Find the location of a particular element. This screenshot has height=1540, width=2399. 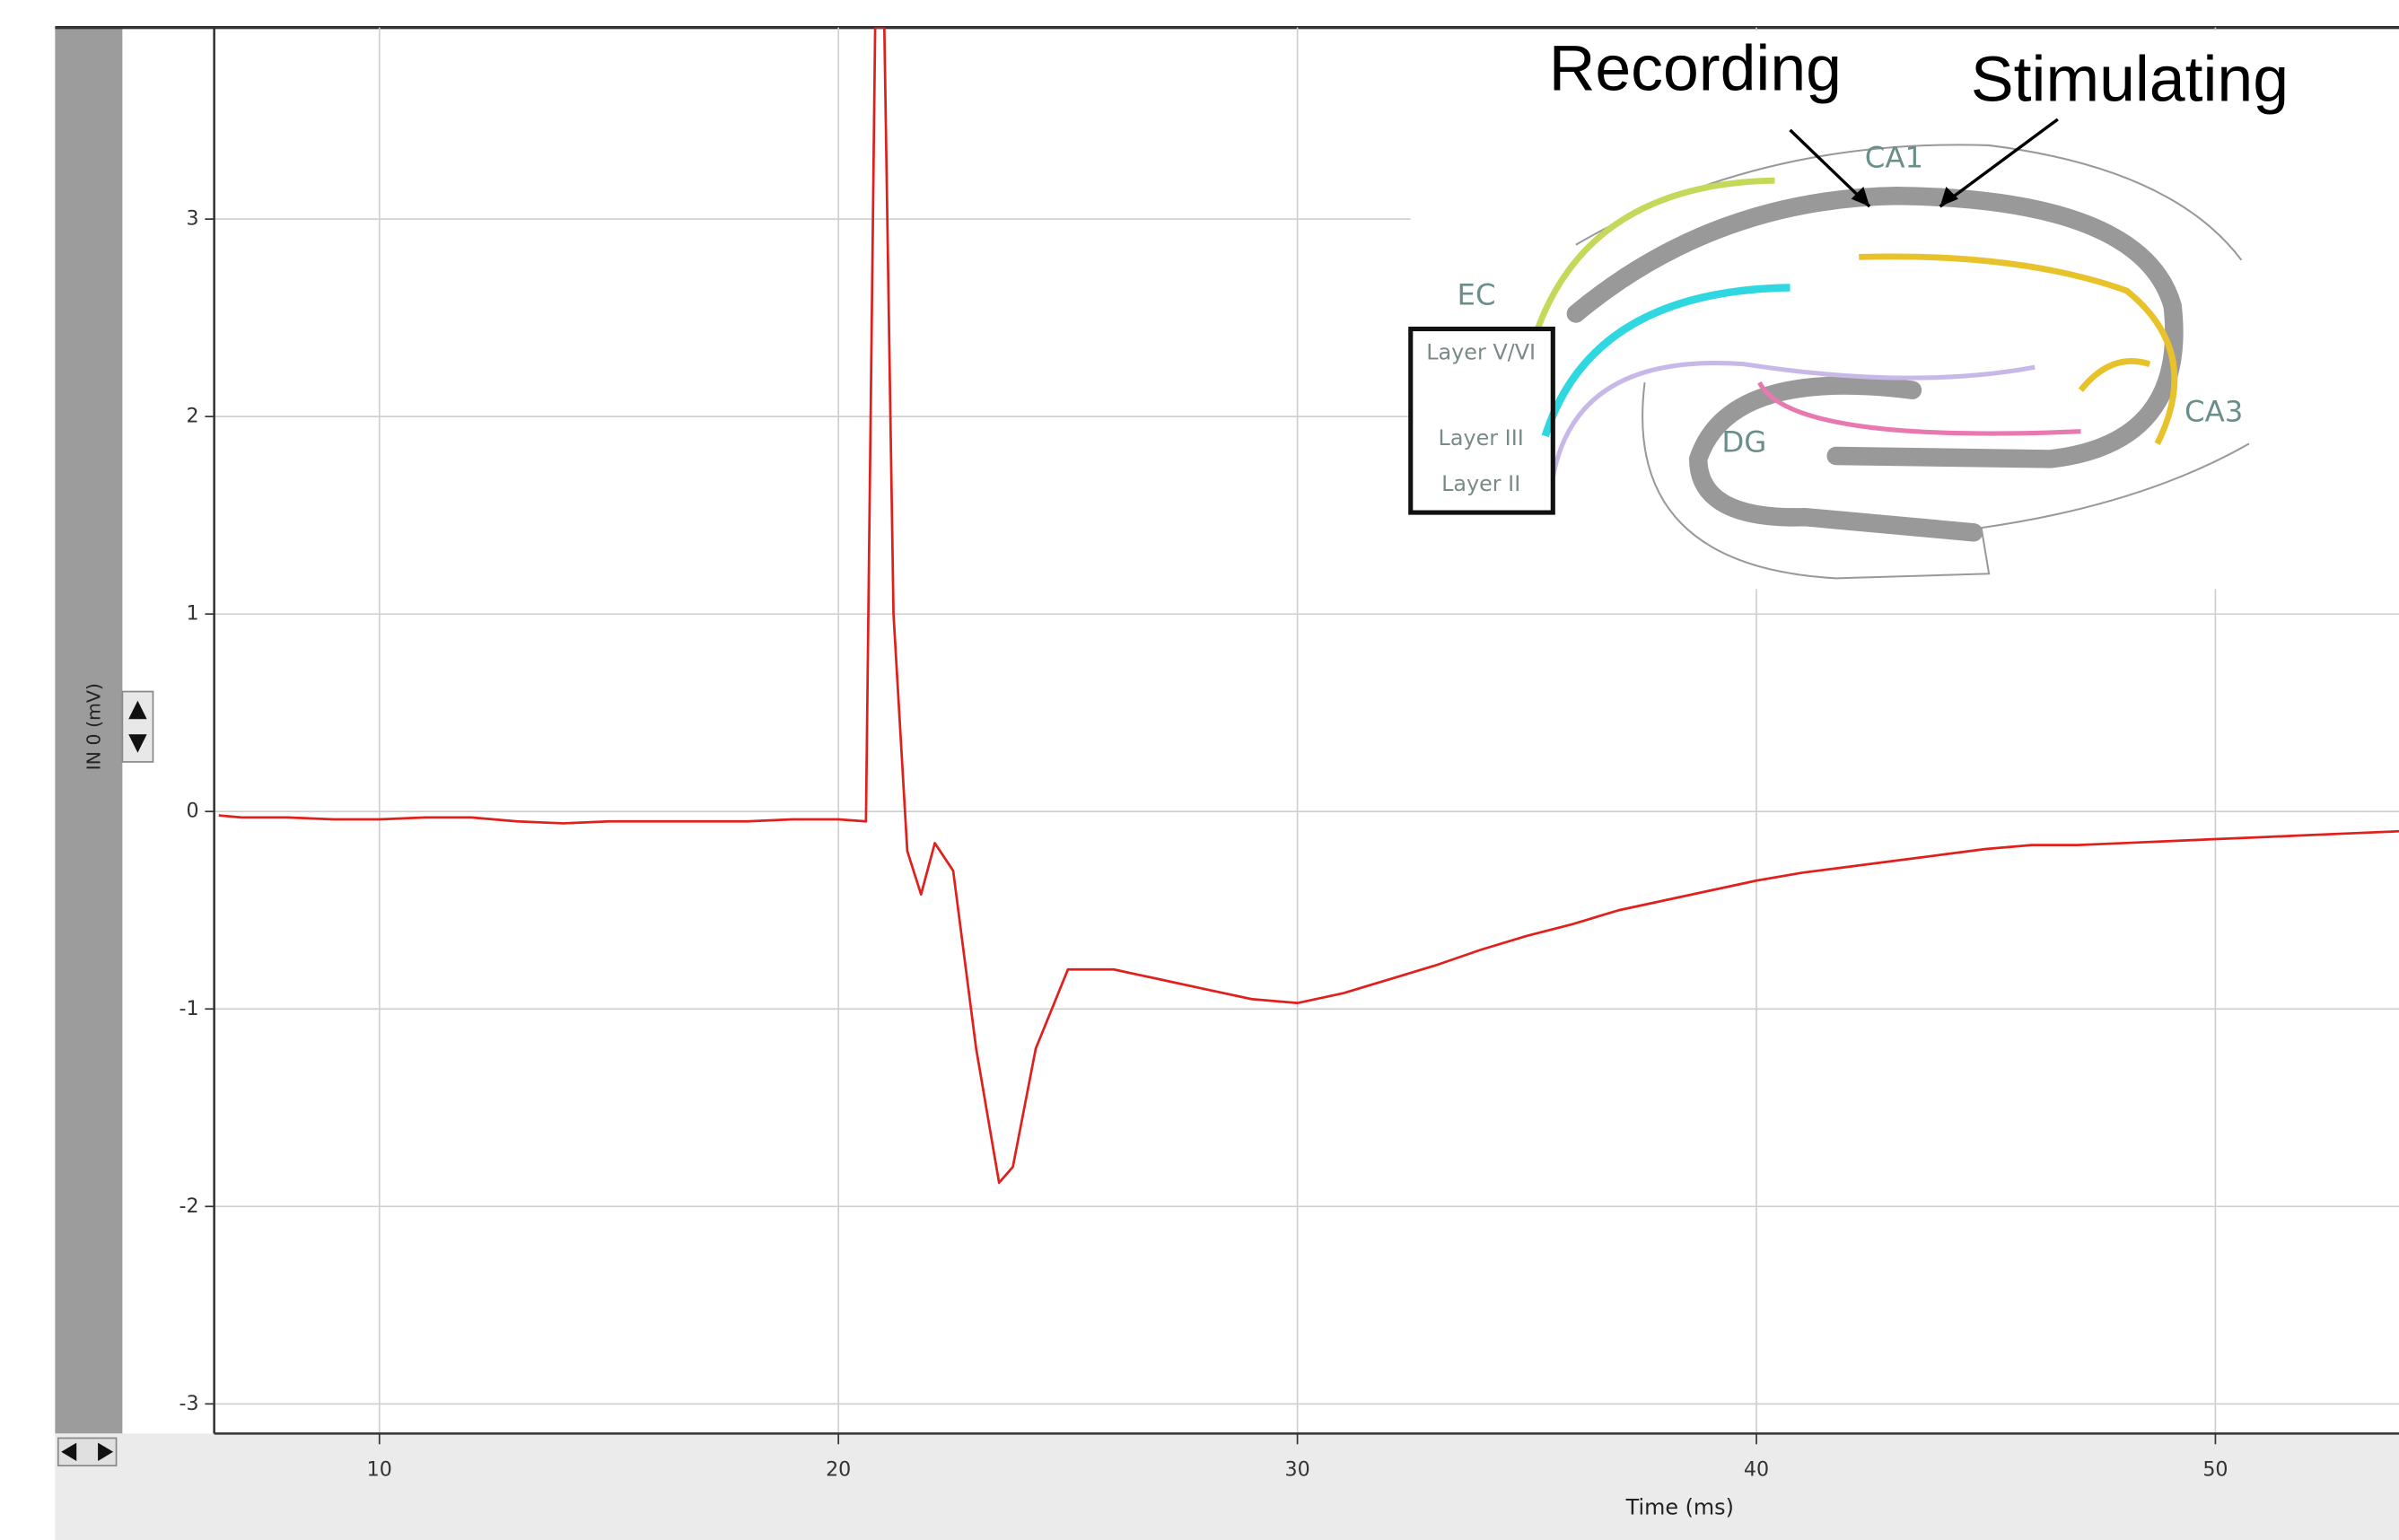

y-tick-label: 3 is located at coordinates (193, 219).